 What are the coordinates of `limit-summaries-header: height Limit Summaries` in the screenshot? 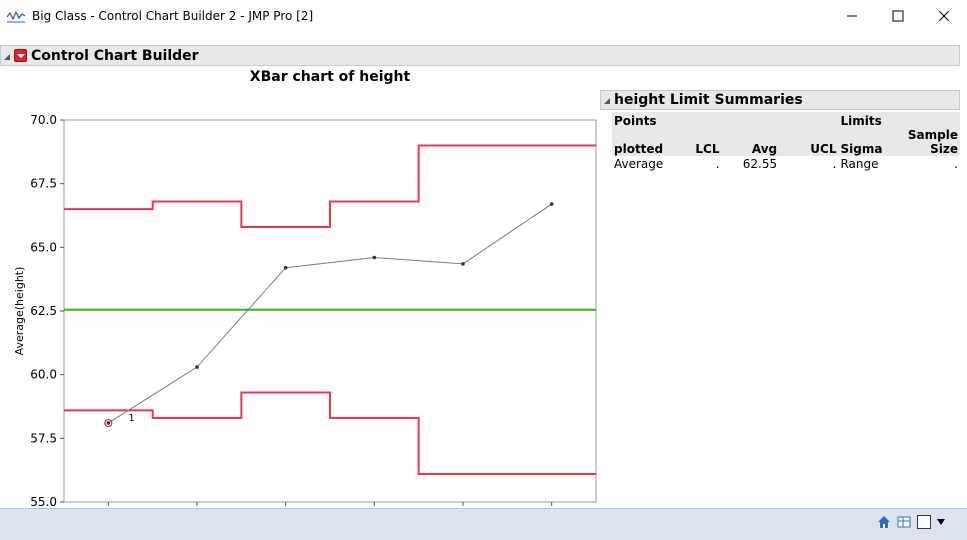 It's located at (780, 100).